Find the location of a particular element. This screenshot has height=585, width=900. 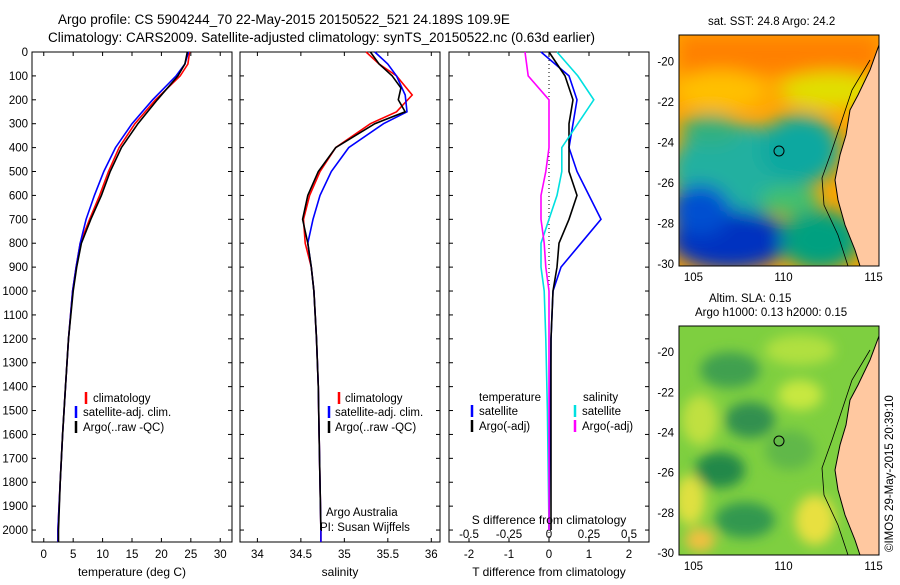

temp-x-tick-label: 20 is located at coordinates (161, 555).